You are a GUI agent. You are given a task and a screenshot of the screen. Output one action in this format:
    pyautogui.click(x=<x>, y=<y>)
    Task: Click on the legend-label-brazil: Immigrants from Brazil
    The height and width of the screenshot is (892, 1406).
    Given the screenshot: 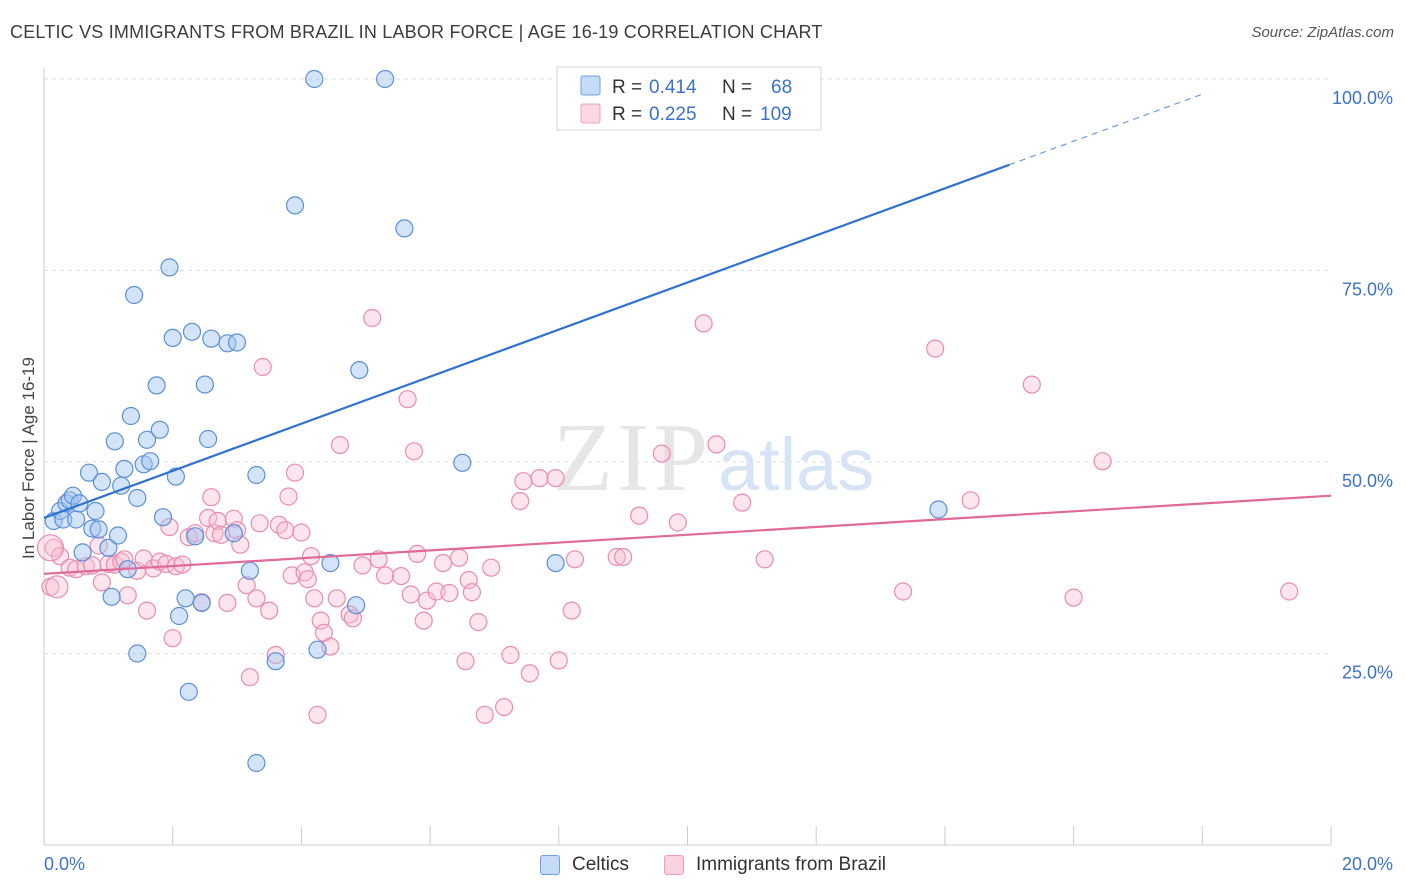 What is the action you would take?
    pyautogui.click(x=791, y=864)
    